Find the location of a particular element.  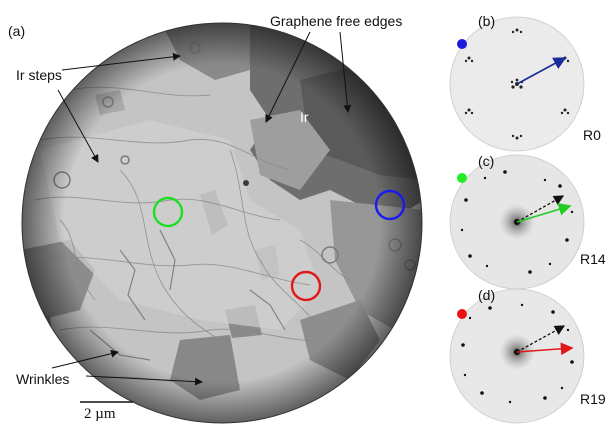

blue-dot is located at coordinates (462, 44).